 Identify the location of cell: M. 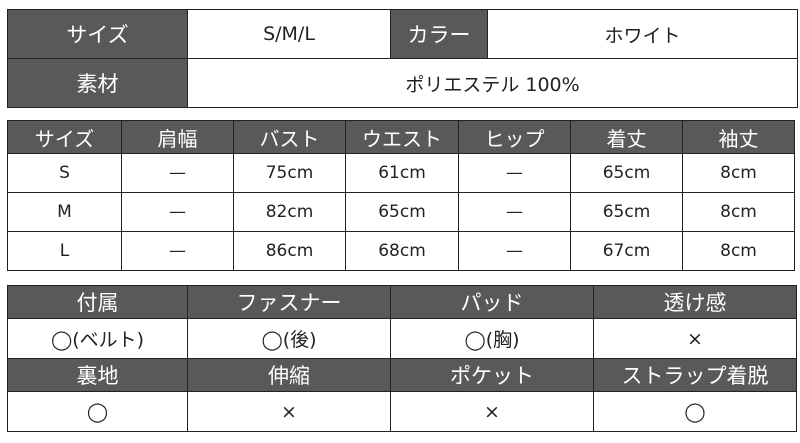
(64, 212).